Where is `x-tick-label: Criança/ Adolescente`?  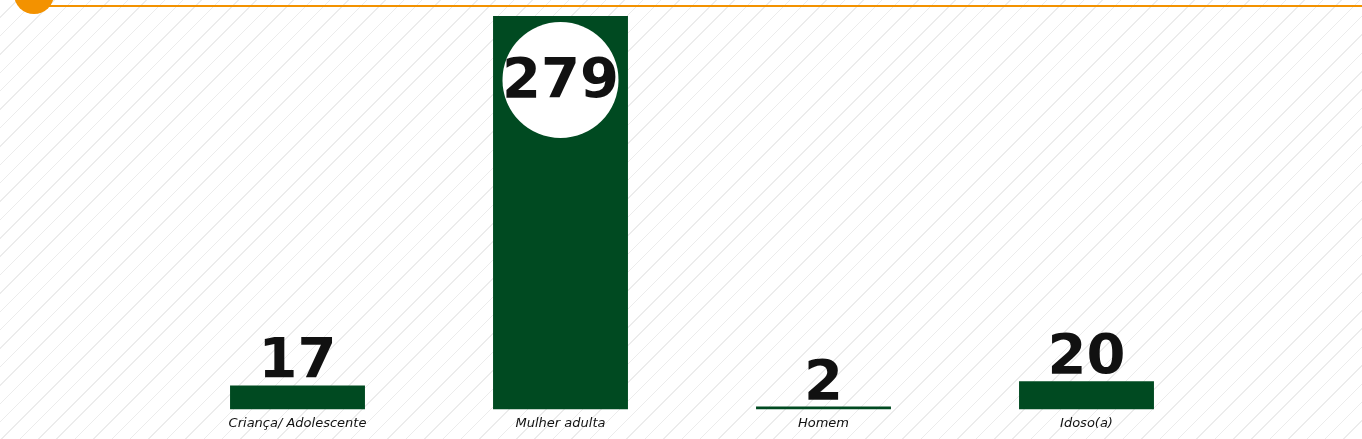
x-tick-label: Criança/ Adolescente is located at coordinates (297, 422).